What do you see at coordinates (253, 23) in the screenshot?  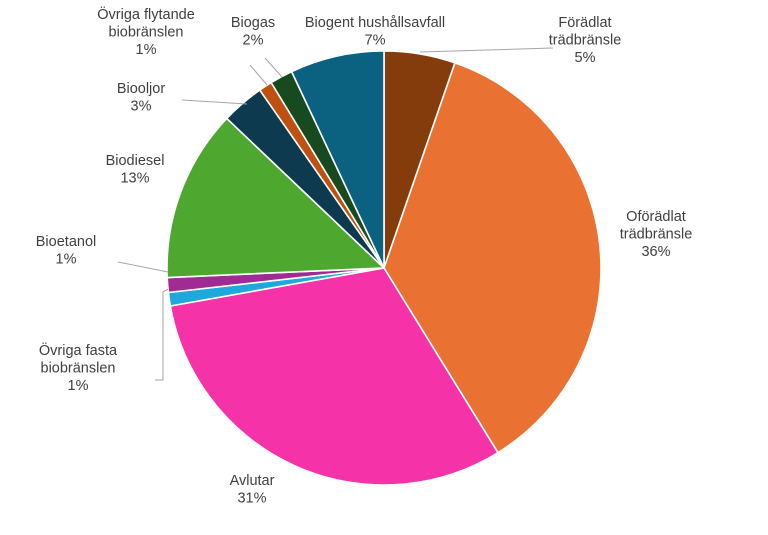 I see `slice-label-name: Biogas` at bounding box center [253, 23].